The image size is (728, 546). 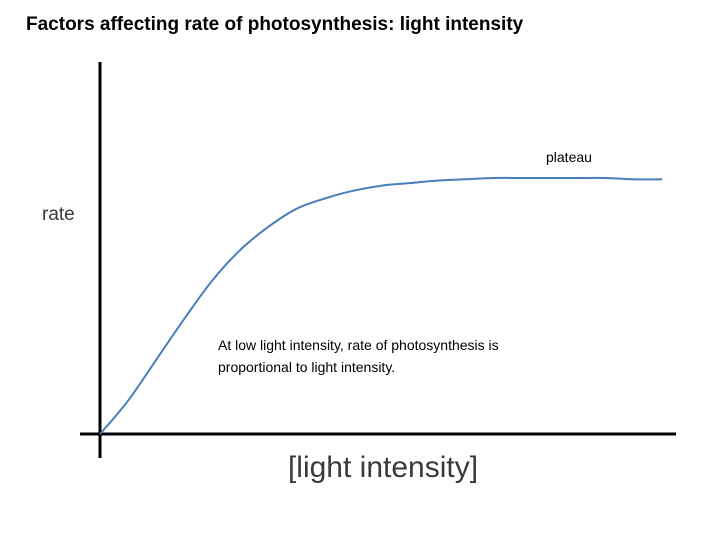 What do you see at coordinates (383, 467) in the screenshot?
I see `x-axis-label: [light intensity]` at bounding box center [383, 467].